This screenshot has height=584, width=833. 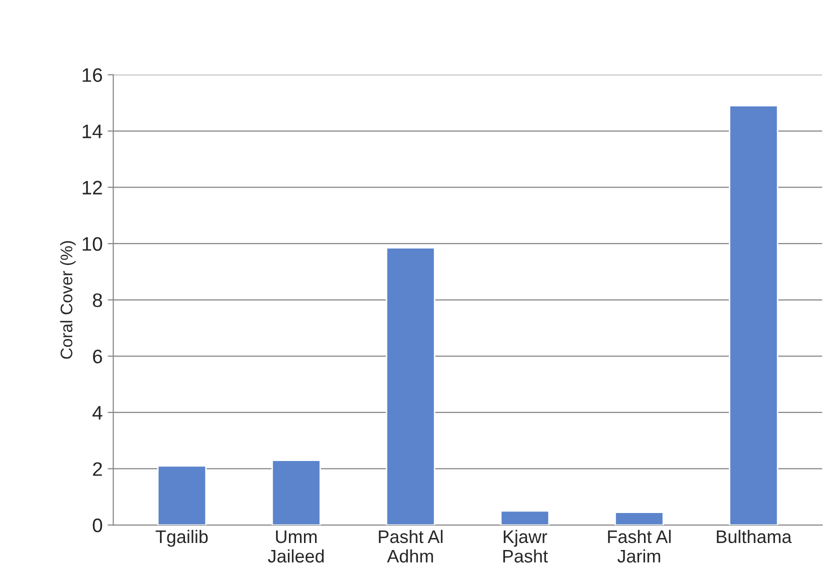 I want to click on y-tick-label: 16, so click(x=92, y=75).